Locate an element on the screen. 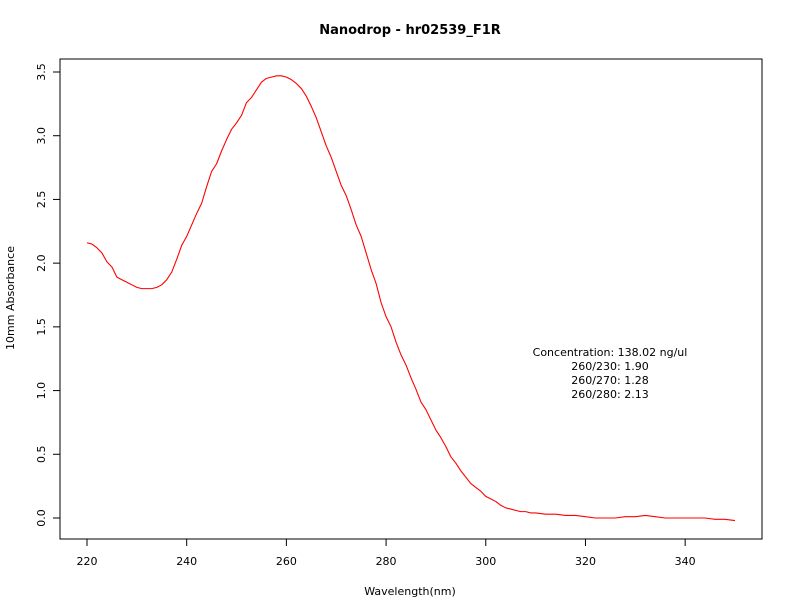  annotation-ratio-260-280: 260/280: 2.13 is located at coordinates (609, 394).